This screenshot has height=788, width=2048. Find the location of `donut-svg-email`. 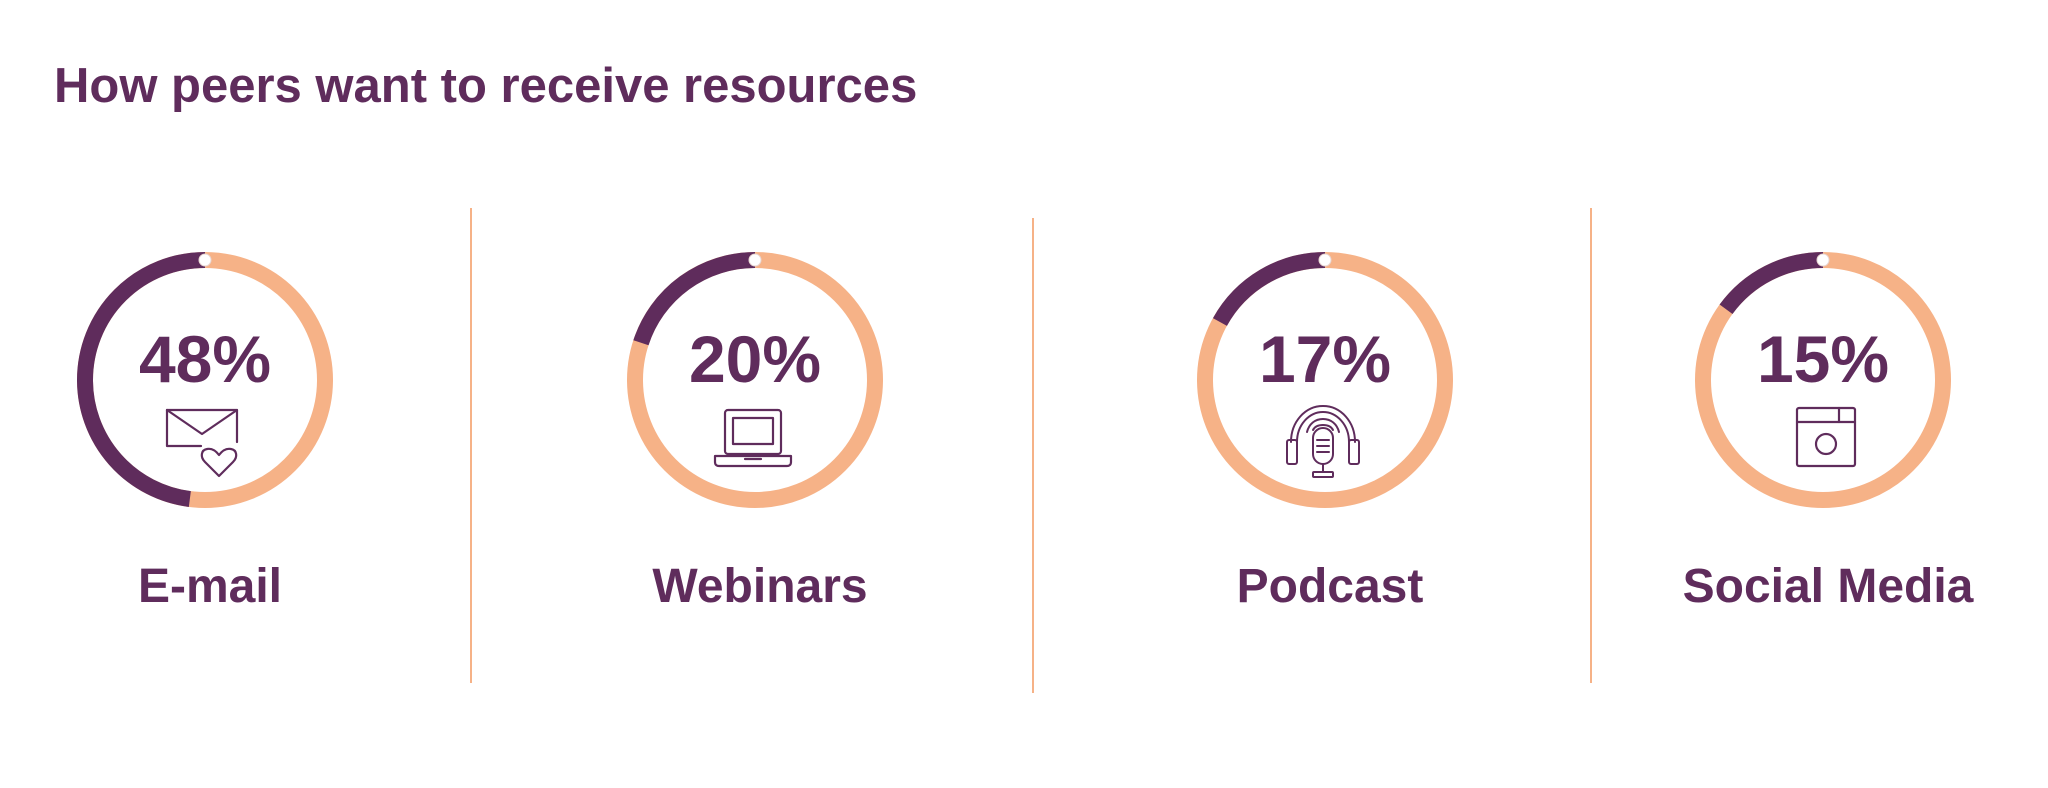

donut-svg-email is located at coordinates (205, 380).